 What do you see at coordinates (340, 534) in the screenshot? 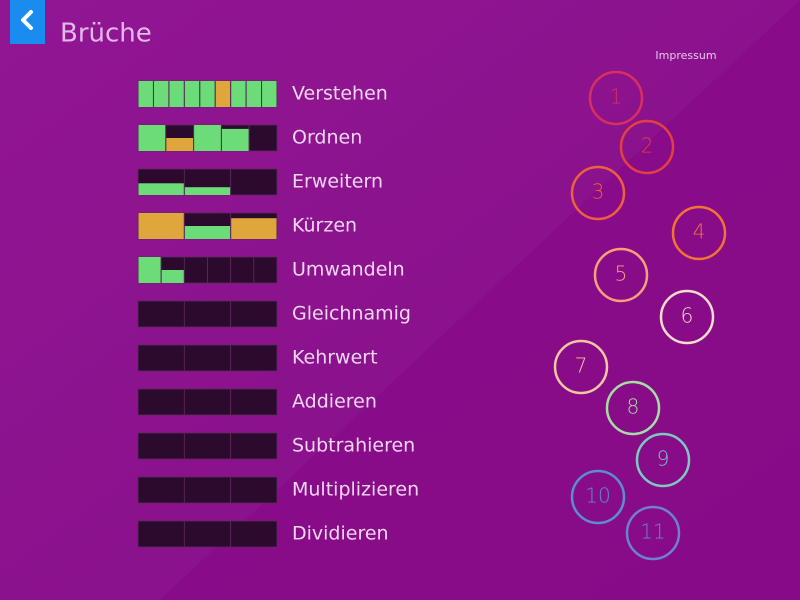
I see `topic-label: Dividieren` at bounding box center [340, 534].